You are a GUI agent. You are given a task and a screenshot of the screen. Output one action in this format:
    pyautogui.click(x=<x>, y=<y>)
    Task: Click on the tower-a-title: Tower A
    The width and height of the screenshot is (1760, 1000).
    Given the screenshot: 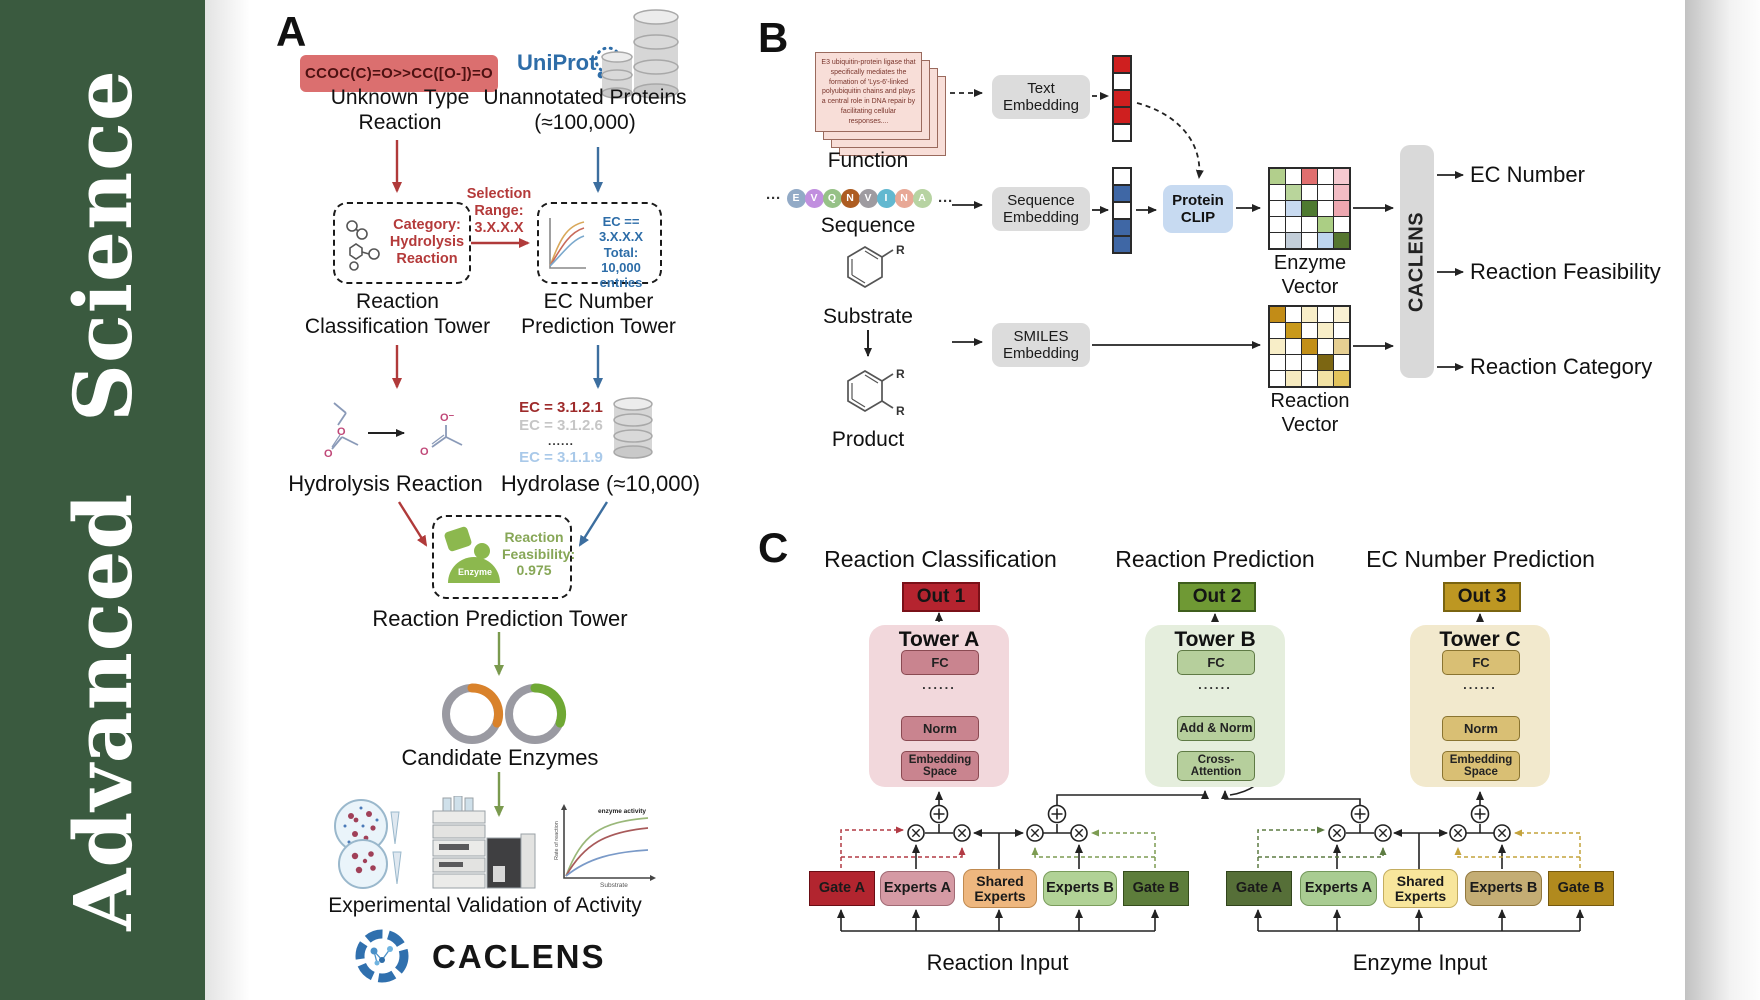 What is the action you would take?
    pyautogui.click(x=939, y=639)
    